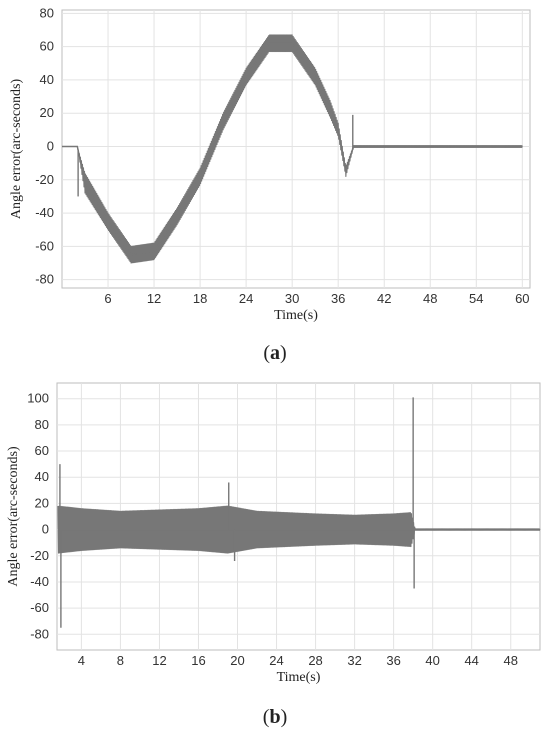  What do you see at coordinates (198, 660) in the screenshot?
I see `x-tick-label: 16` at bounding box center [198, 660].